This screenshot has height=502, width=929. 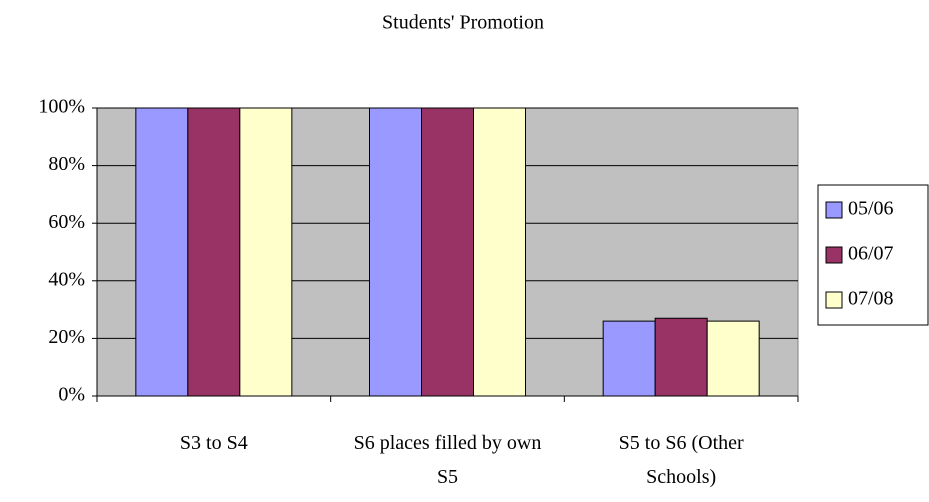 I want to click on y-tick-label: 0%, so click(x=71, y=395).